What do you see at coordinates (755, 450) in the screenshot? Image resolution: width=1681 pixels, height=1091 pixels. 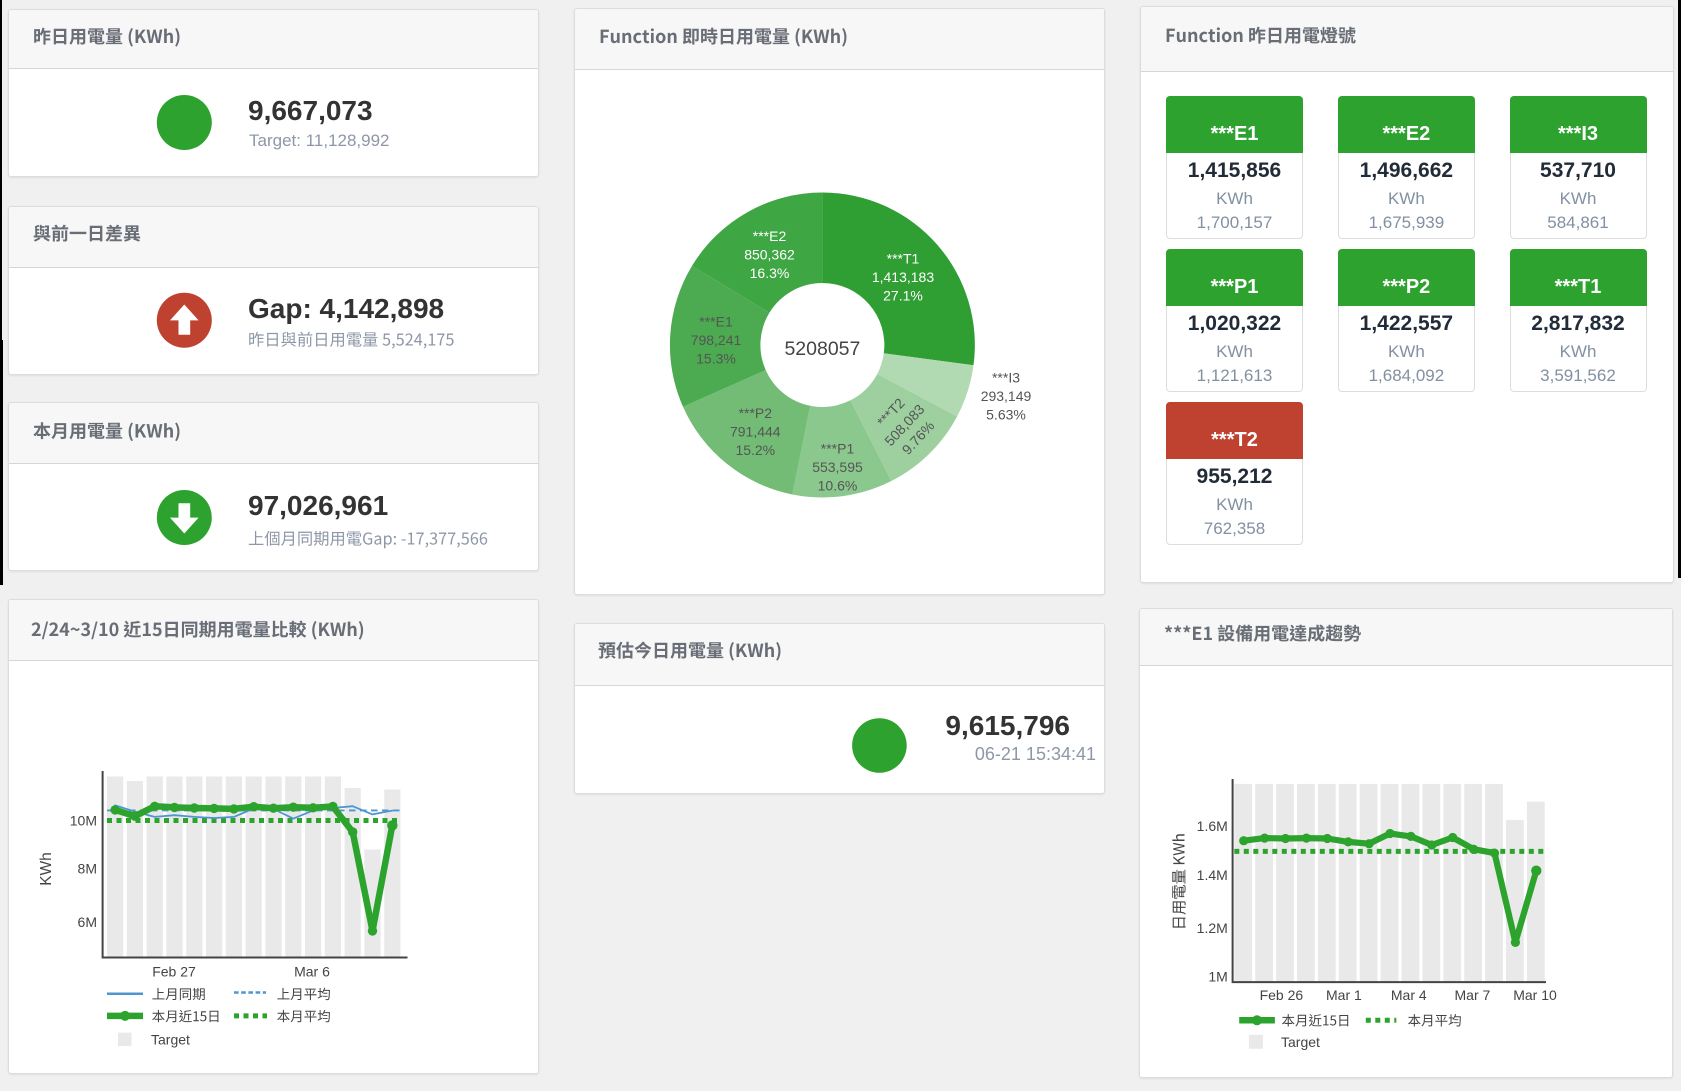 I see `svg-text: 15.2%` at bounding box center [755, 450].